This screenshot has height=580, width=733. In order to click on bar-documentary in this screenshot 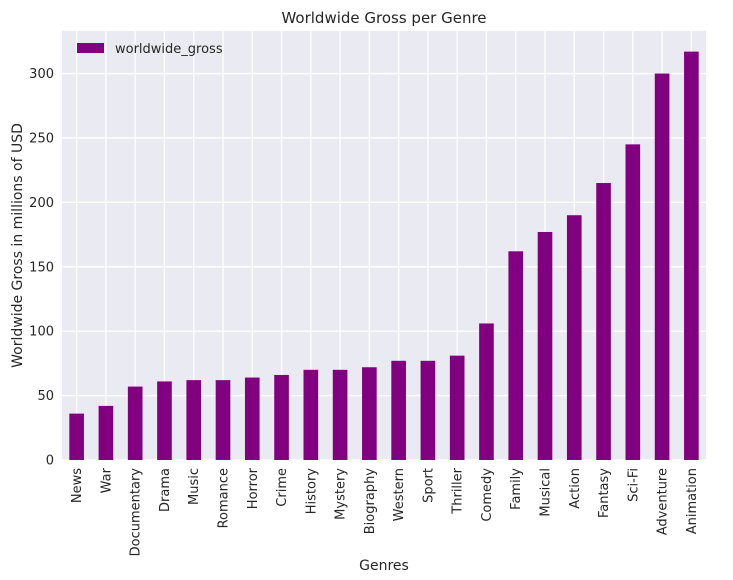, I will do `click(135, 423)`.